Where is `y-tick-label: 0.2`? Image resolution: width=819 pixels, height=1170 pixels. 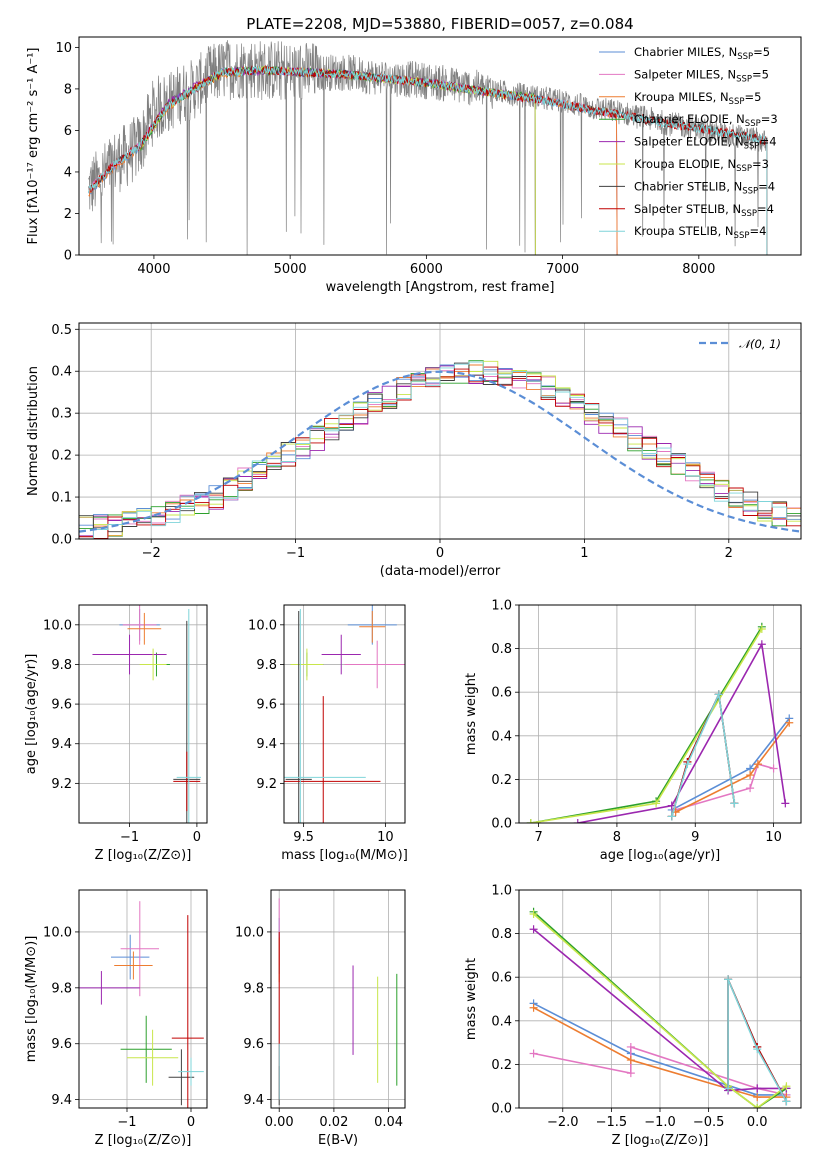
y-tick-label: 0.2 is located at coordinates (501, 780).